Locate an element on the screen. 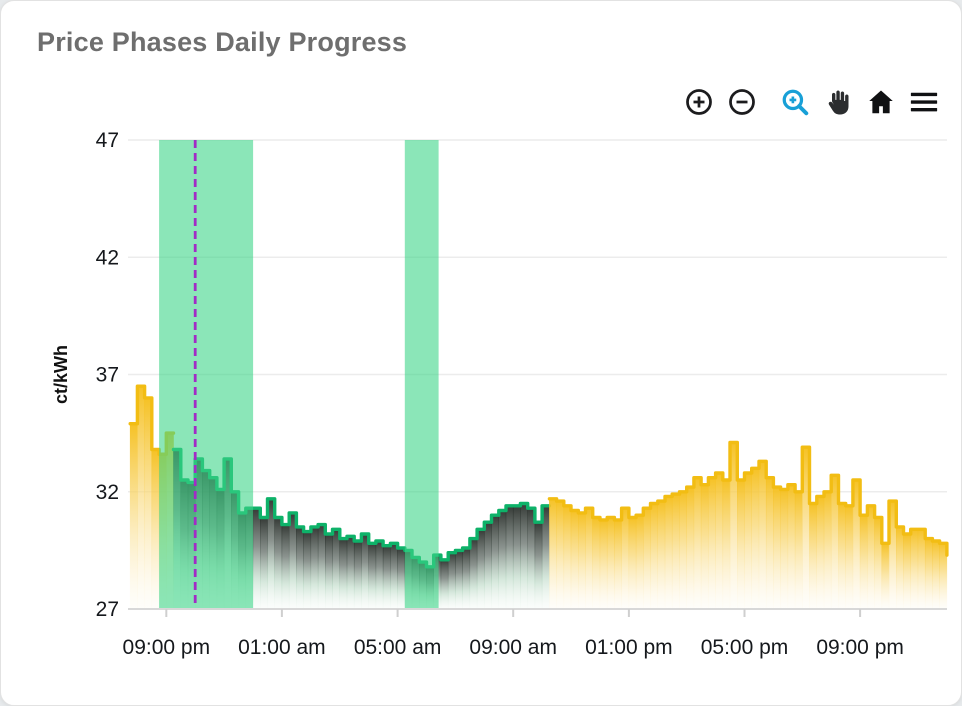  zoom-in-icon is located at coordinates (699, 102).